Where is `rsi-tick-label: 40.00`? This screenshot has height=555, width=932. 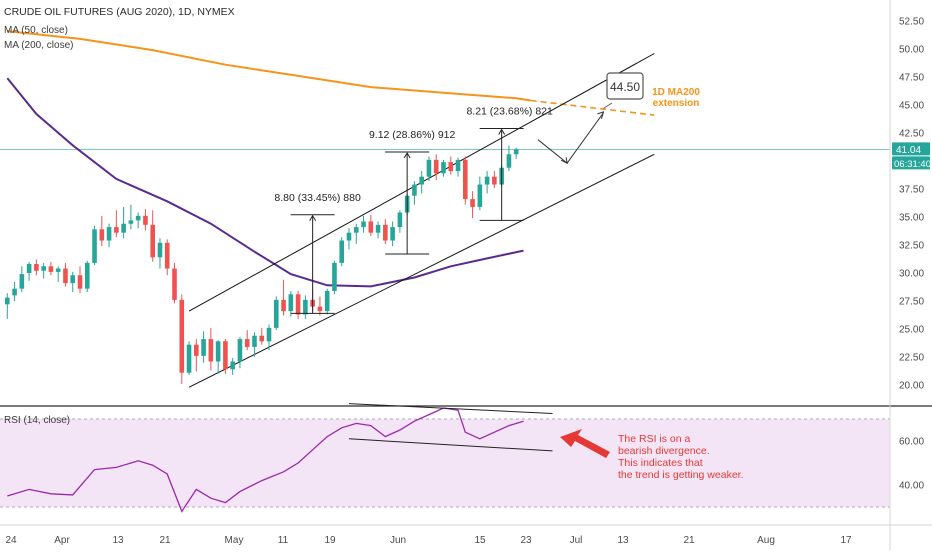
rsi-tick-label: 40.00 is located at coordinates (911, 486).